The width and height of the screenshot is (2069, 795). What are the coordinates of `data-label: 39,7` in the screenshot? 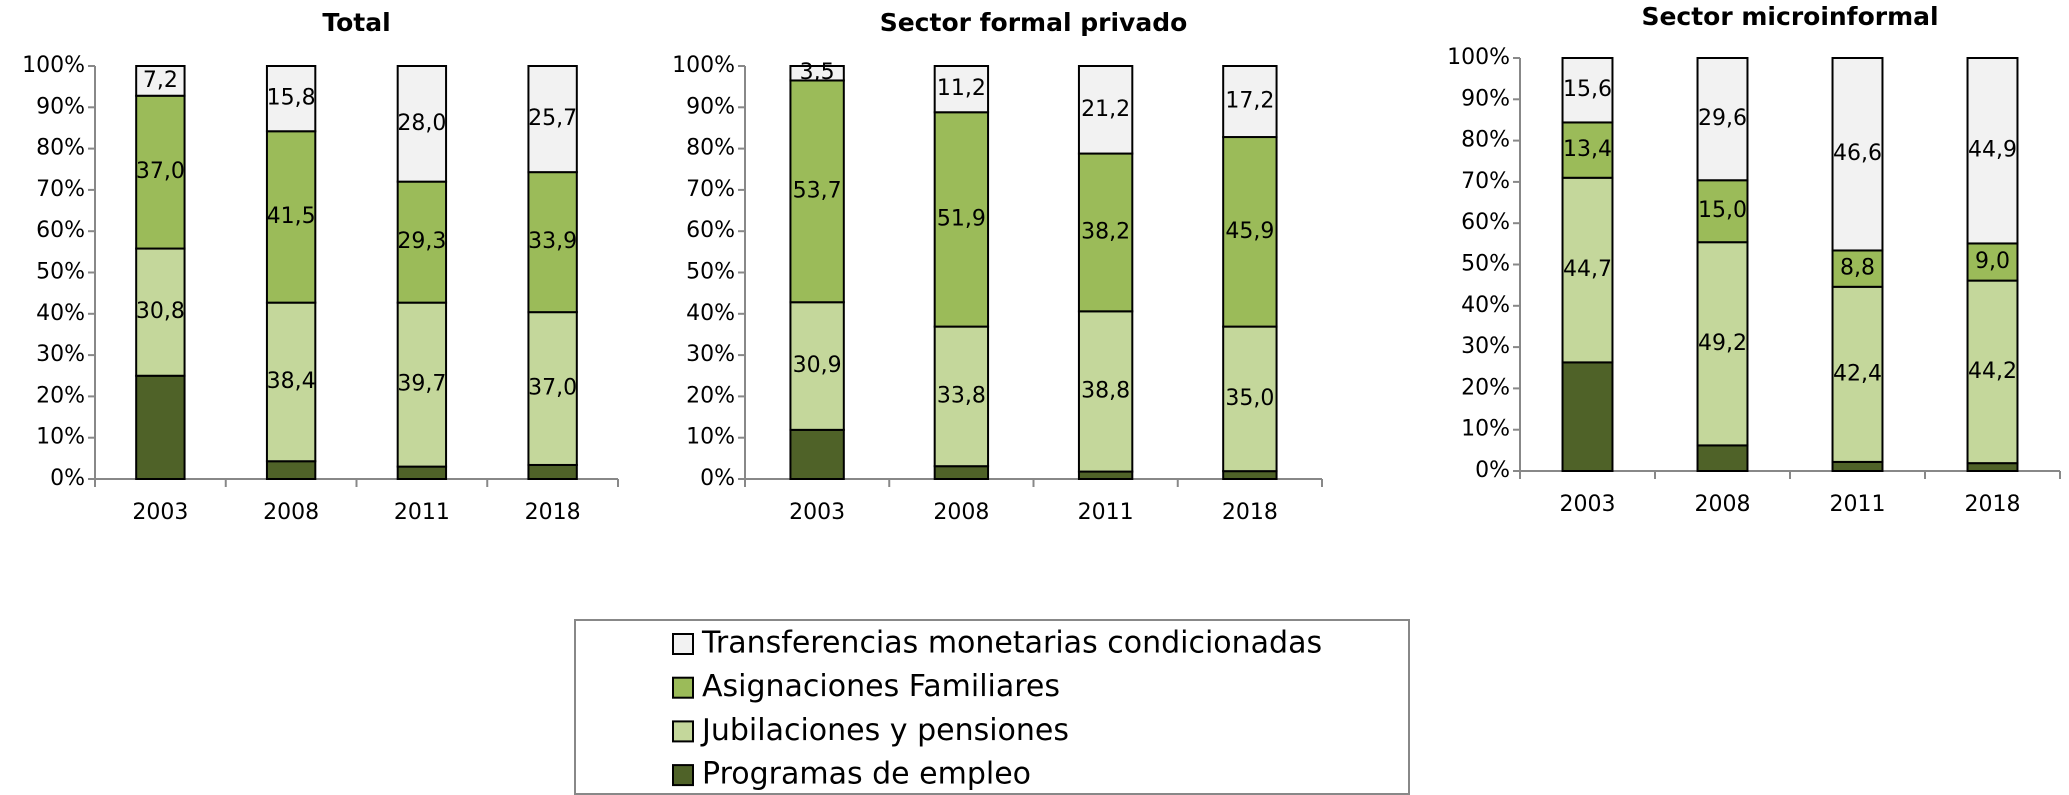 It's located at (421, 384).